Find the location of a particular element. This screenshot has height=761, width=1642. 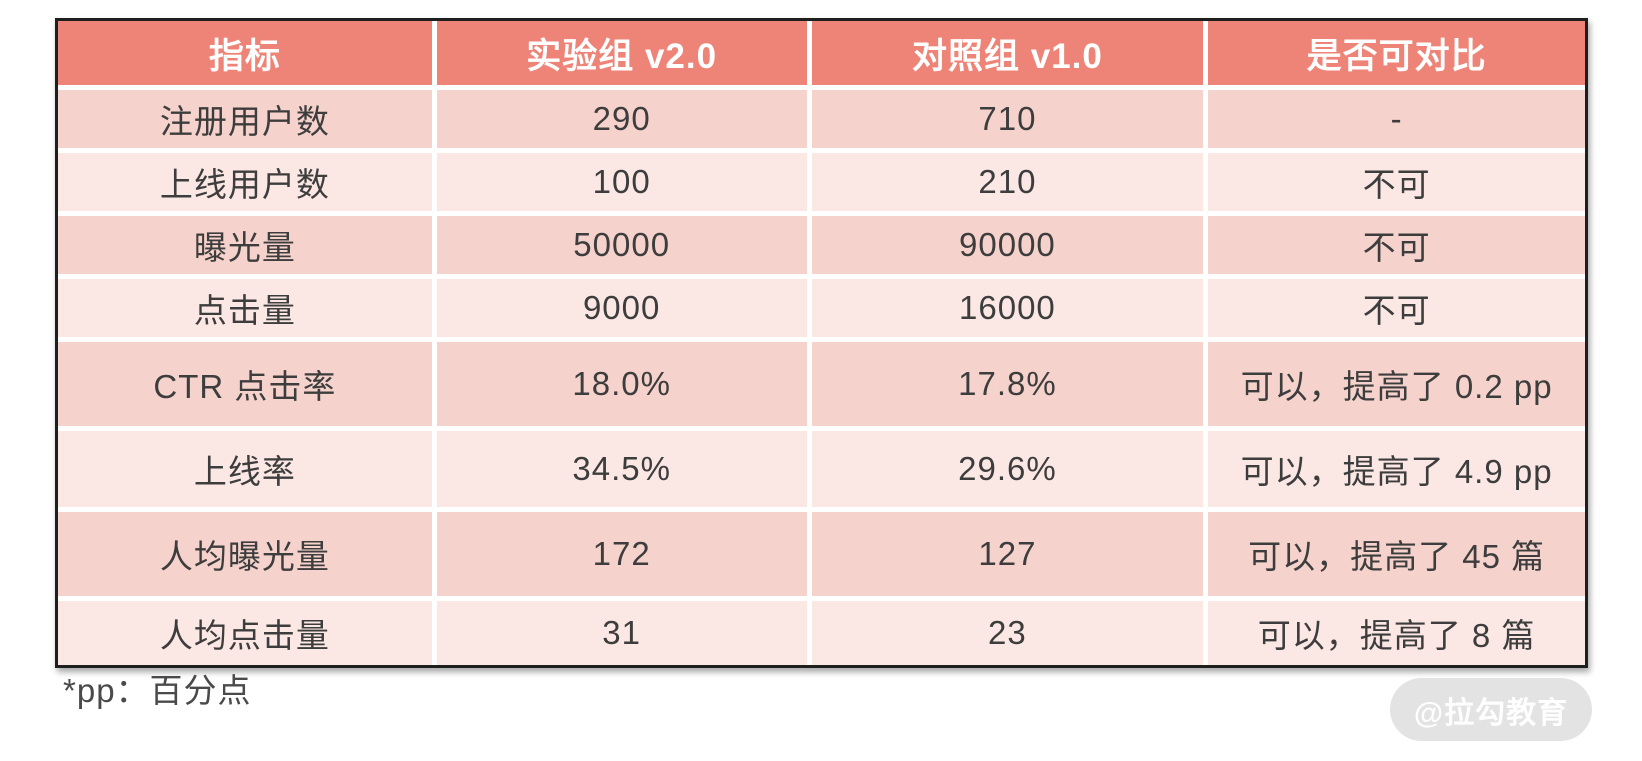

watermark-label: @拉勾教育 is located at coordinates (1491, 713).